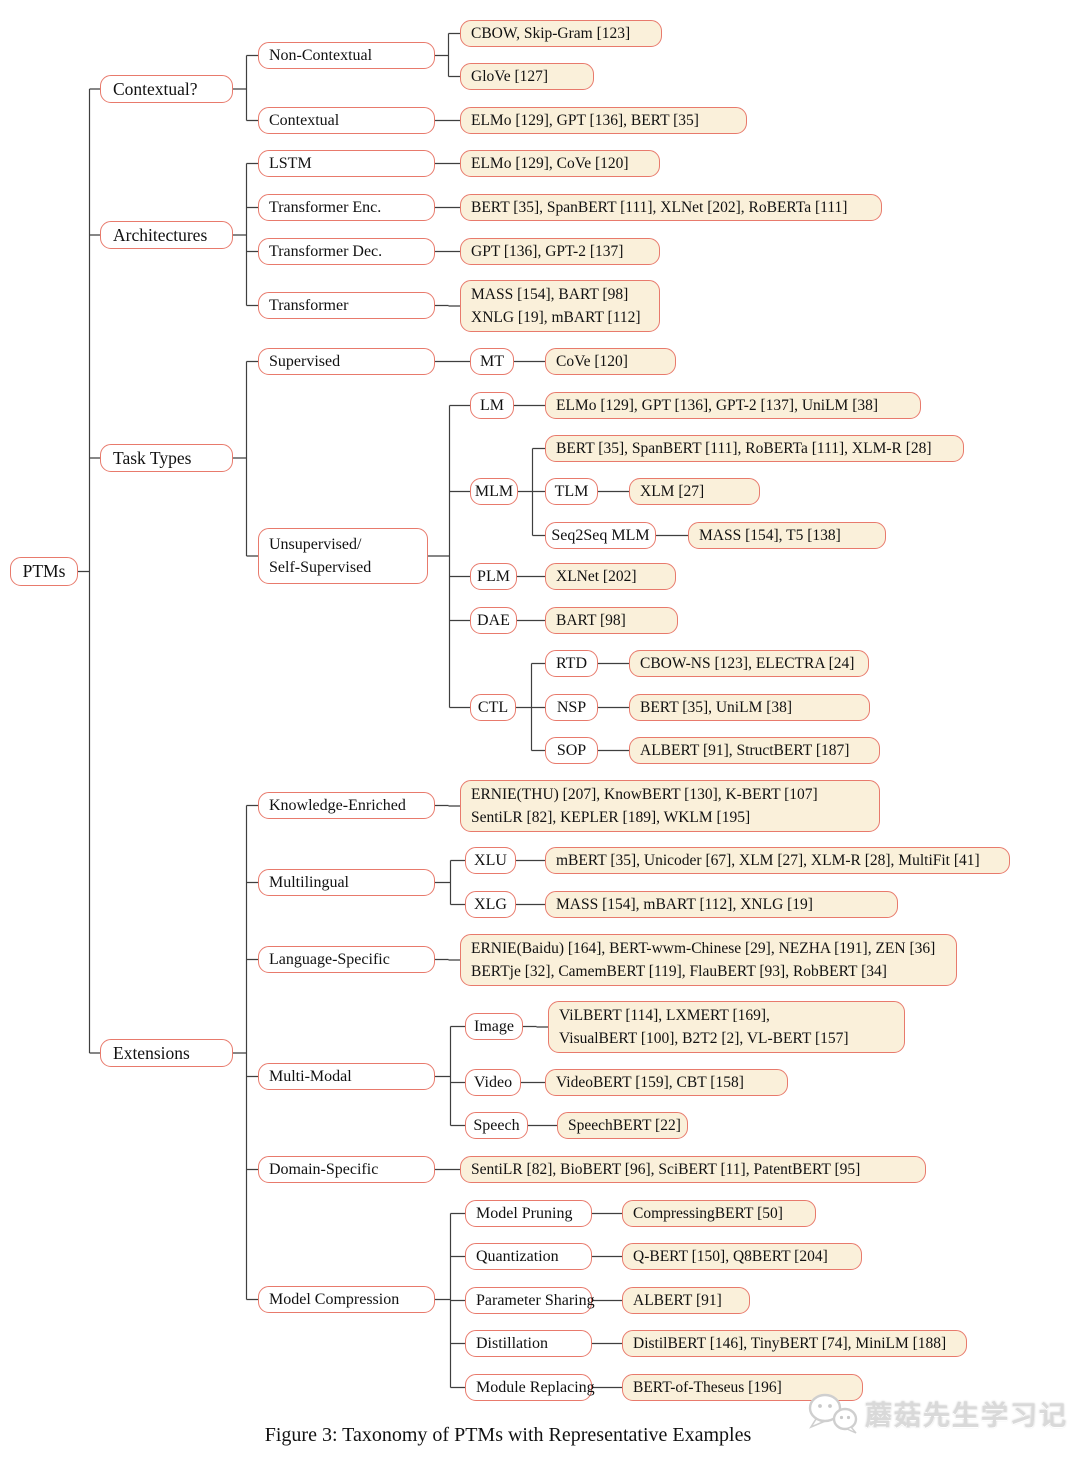  What do you see at coordinates (310, 1076) in the screenshot?
I see `node-label: Multi-Modal` at bounding box center [310, 1076].